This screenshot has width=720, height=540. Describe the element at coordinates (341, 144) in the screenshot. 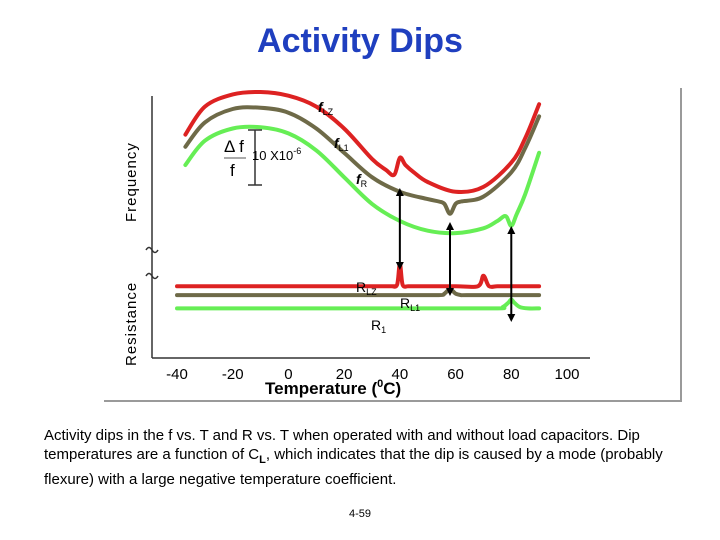

I see `label-fL1: fL1` at that location.